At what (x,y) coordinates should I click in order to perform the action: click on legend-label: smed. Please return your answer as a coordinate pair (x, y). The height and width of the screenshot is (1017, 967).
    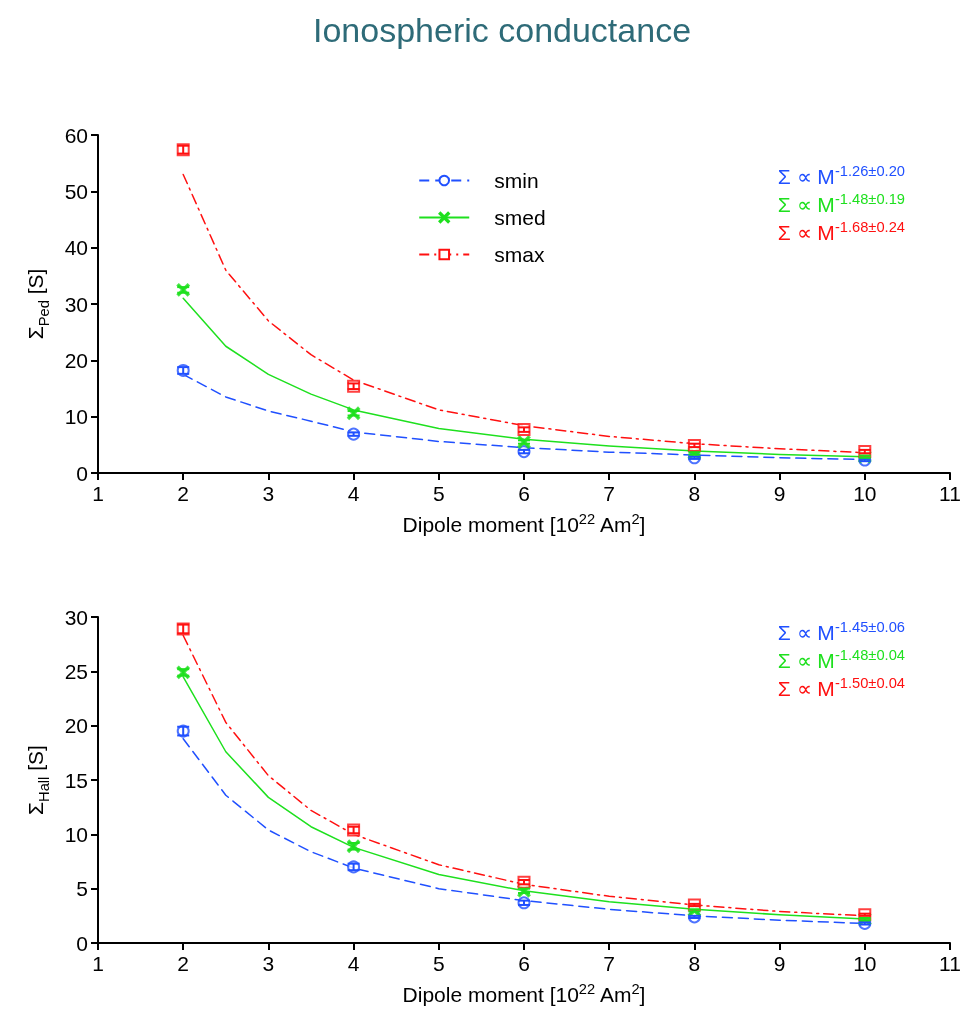
    Looking at the image, I should click on (520, 217).